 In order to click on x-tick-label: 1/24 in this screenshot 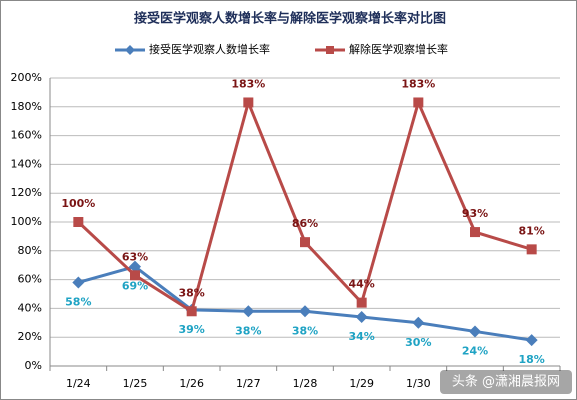, I will do `click(78, 383)`.